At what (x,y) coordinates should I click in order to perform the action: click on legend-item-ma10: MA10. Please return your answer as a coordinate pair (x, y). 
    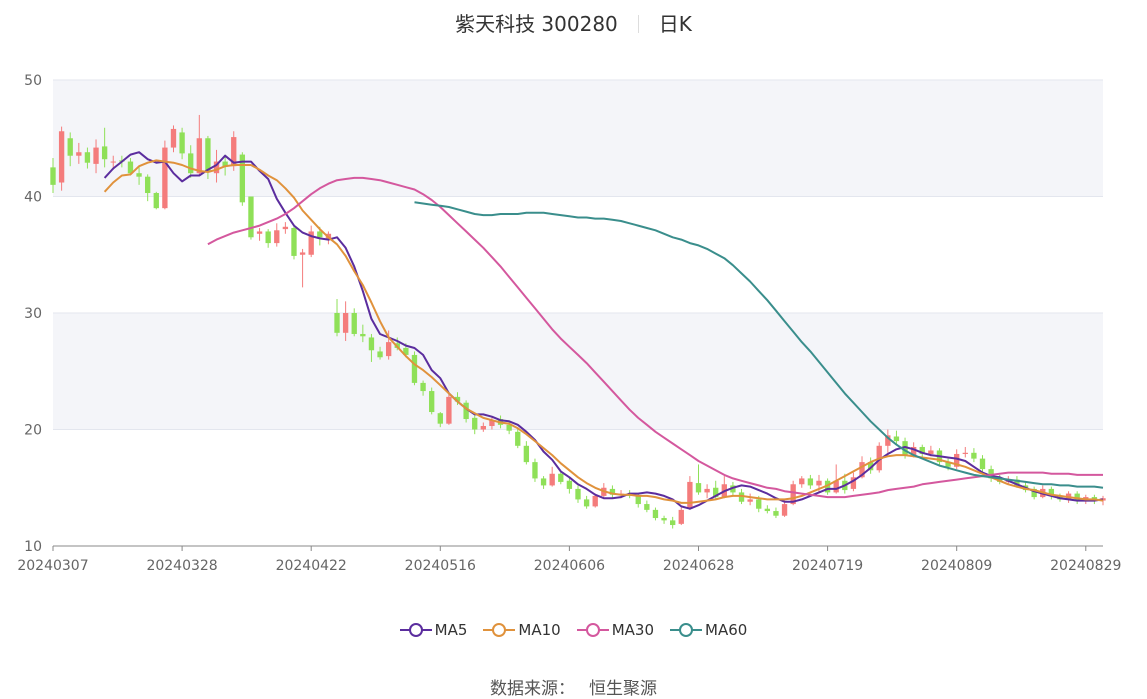
    Looking at the image, I should click on (522, 629).